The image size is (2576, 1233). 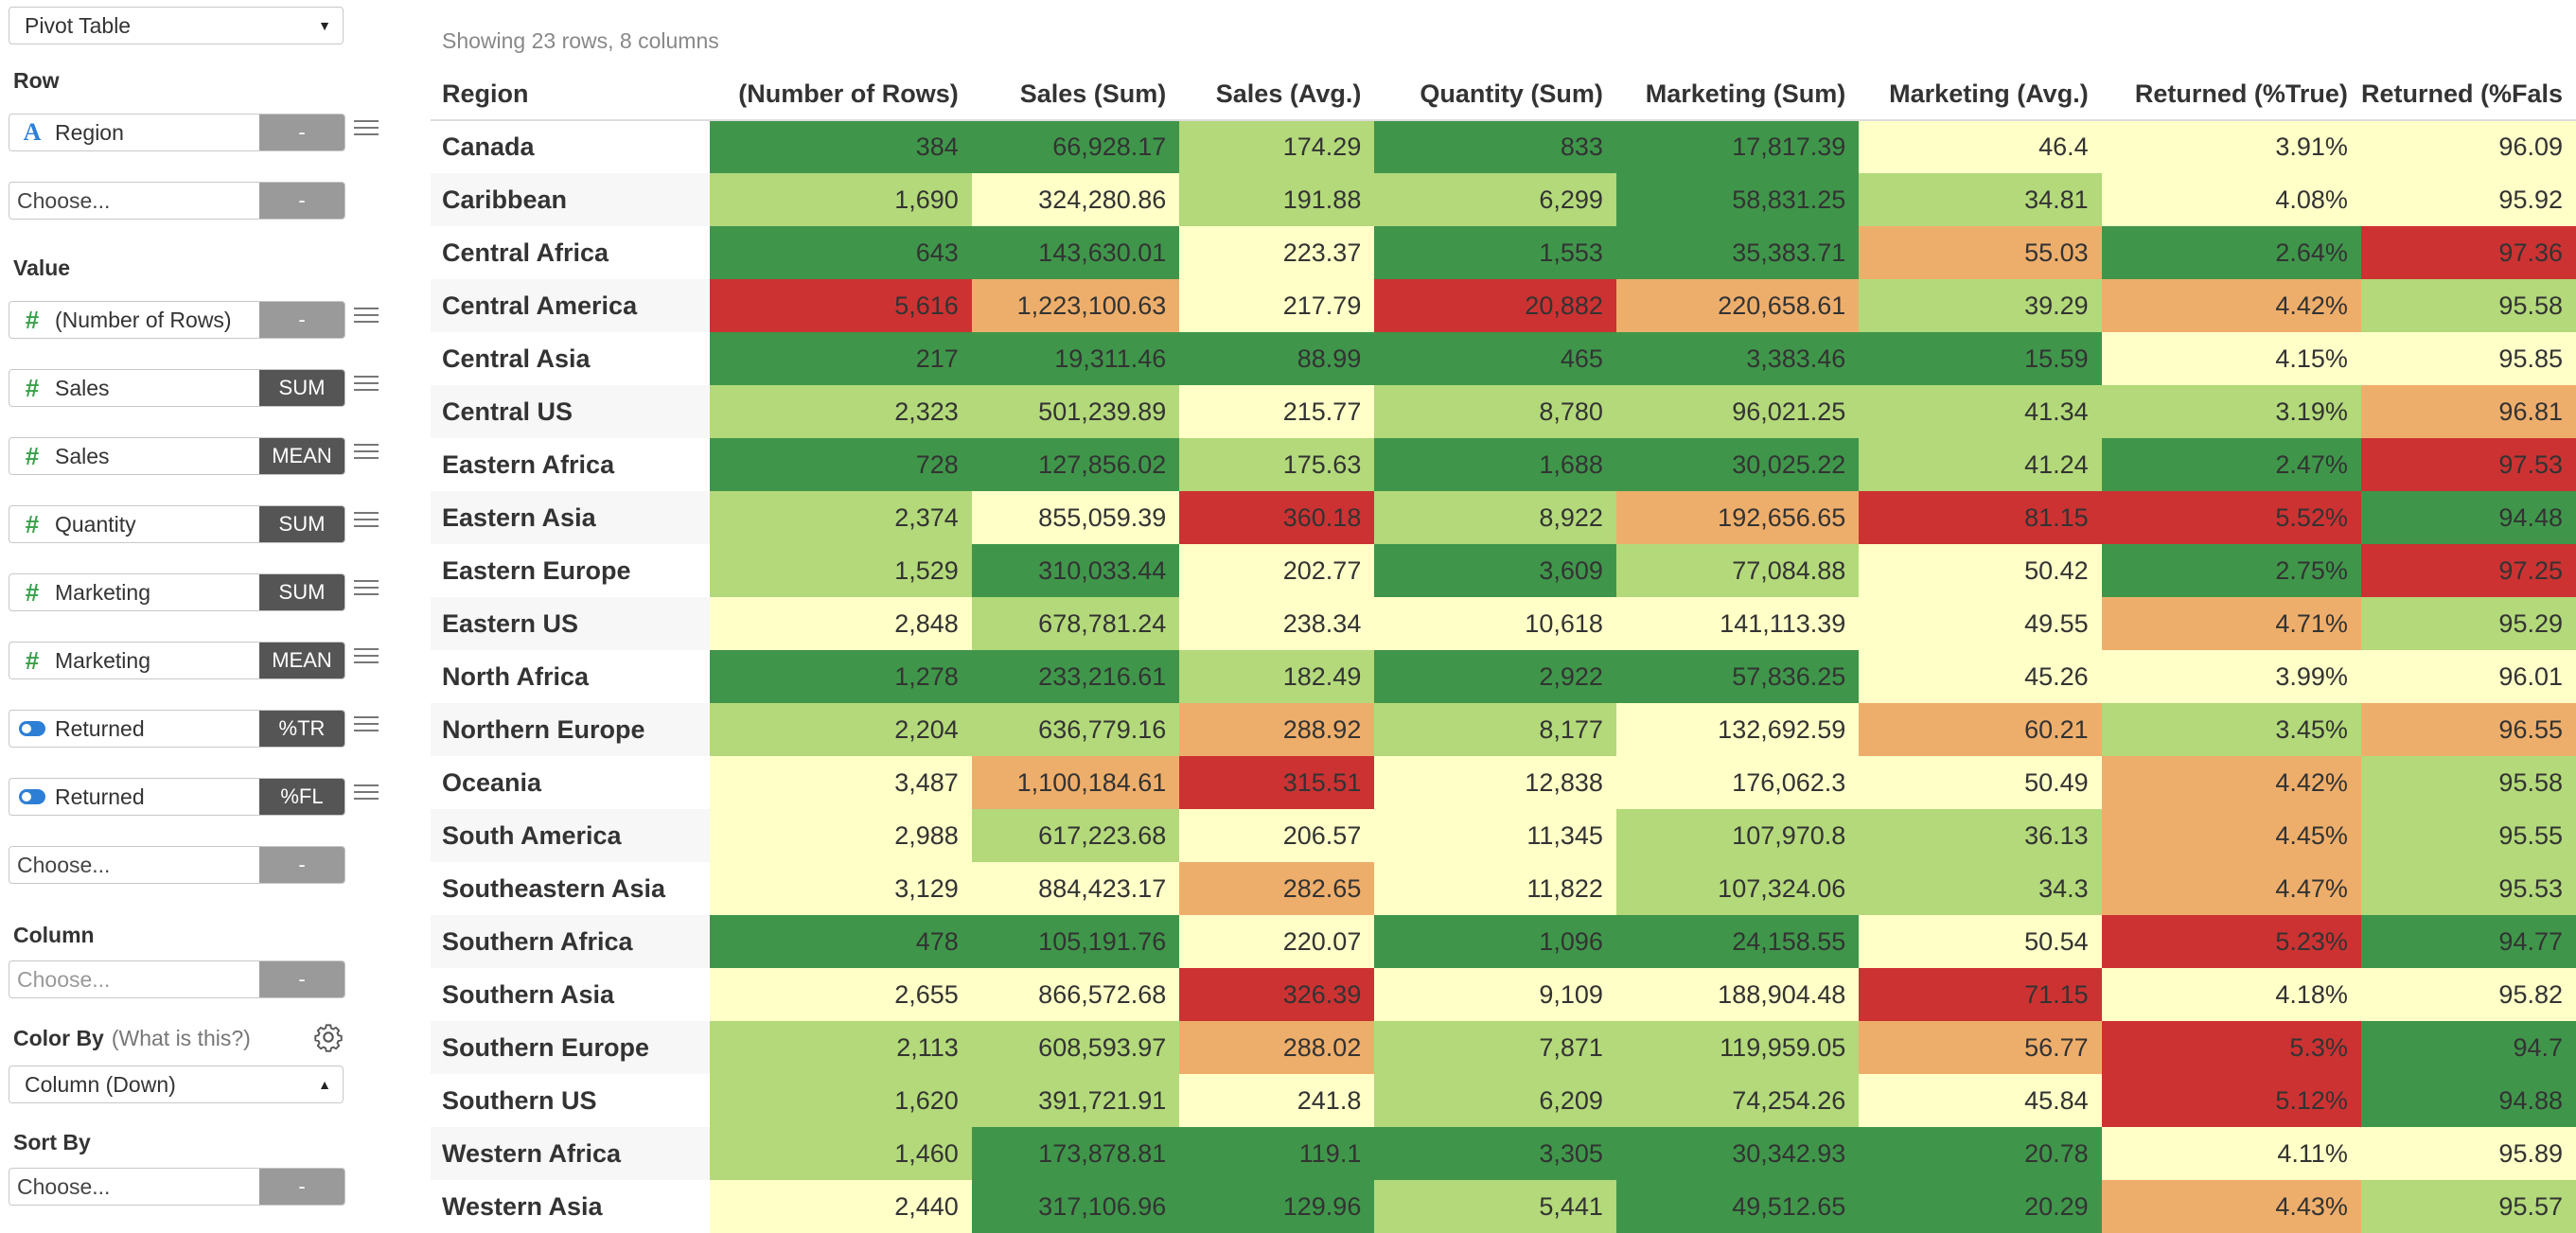 I want to click on table-cell: 95.58, so click(x=2468, y=305).